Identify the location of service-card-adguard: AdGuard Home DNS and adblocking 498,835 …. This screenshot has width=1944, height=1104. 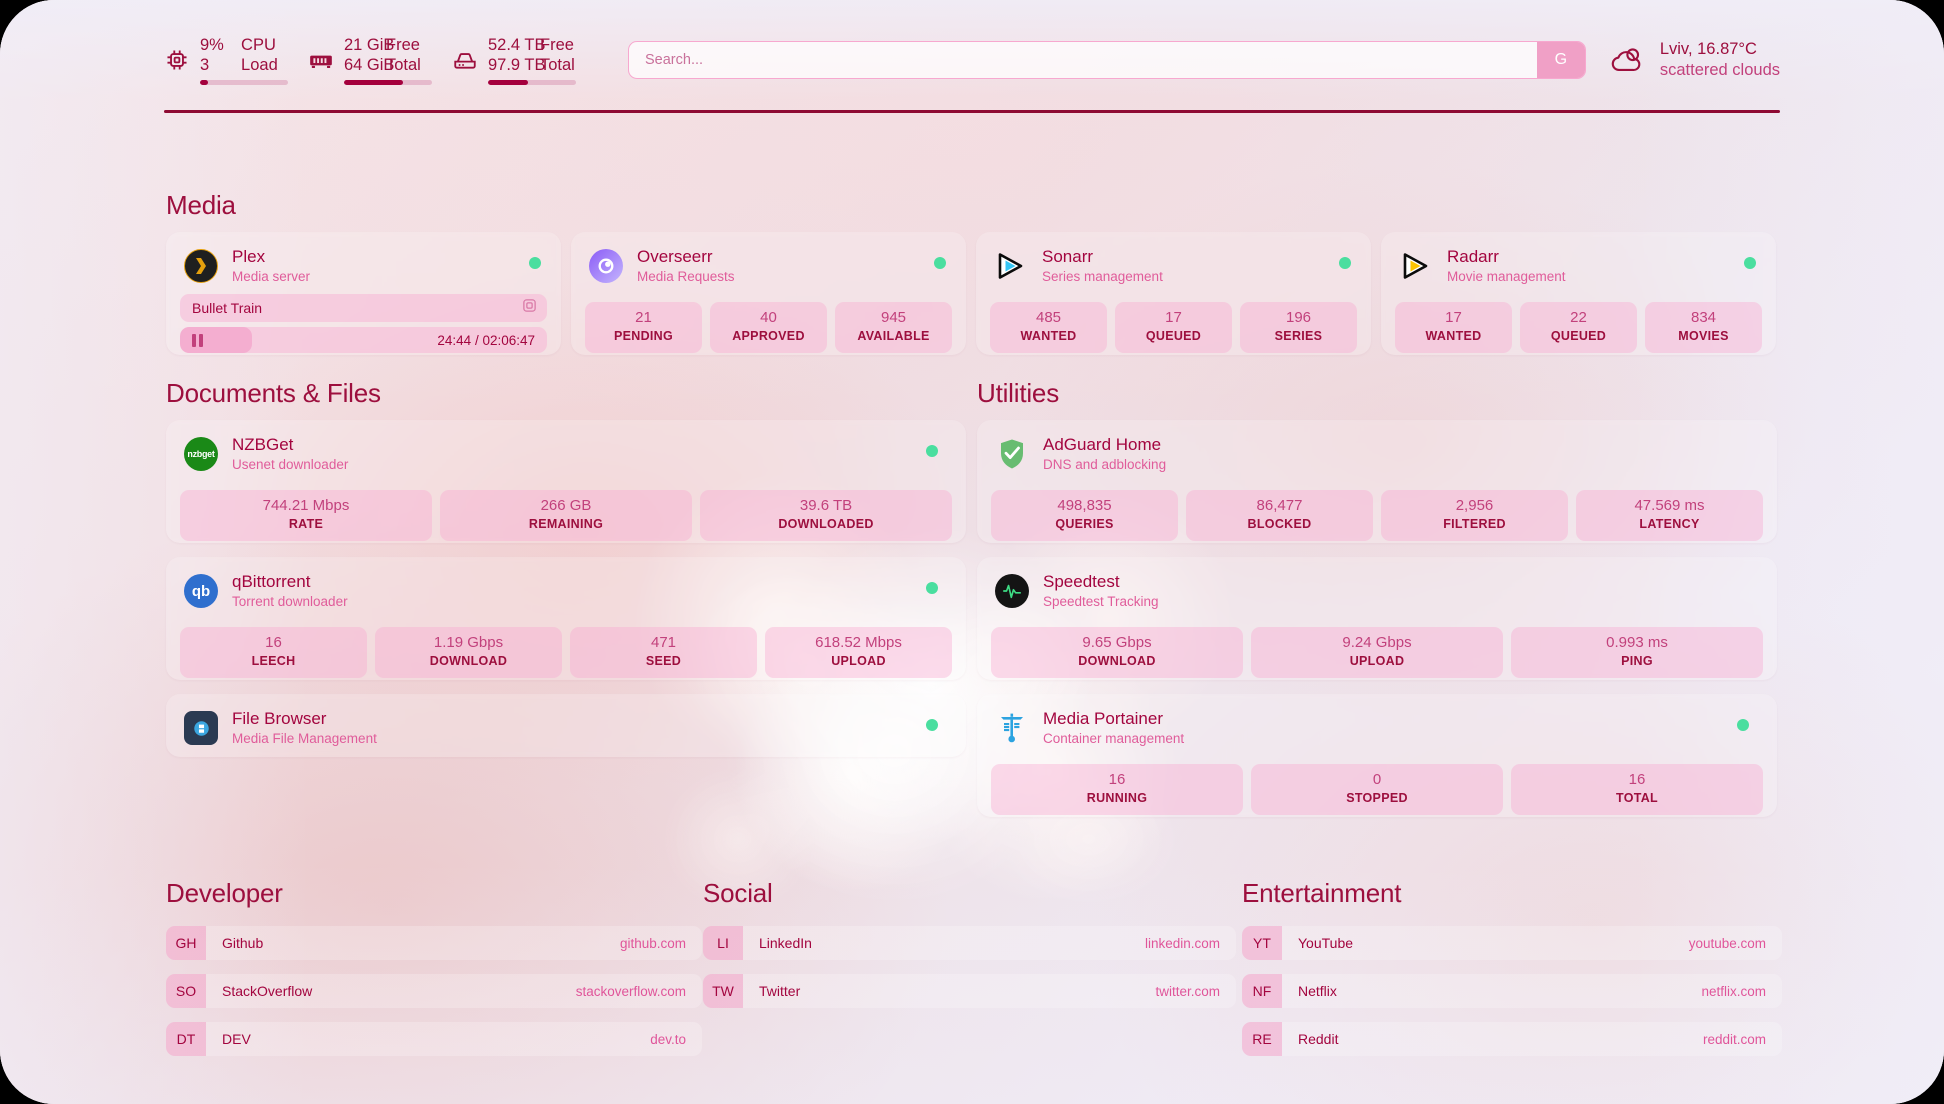
(1377, 481).